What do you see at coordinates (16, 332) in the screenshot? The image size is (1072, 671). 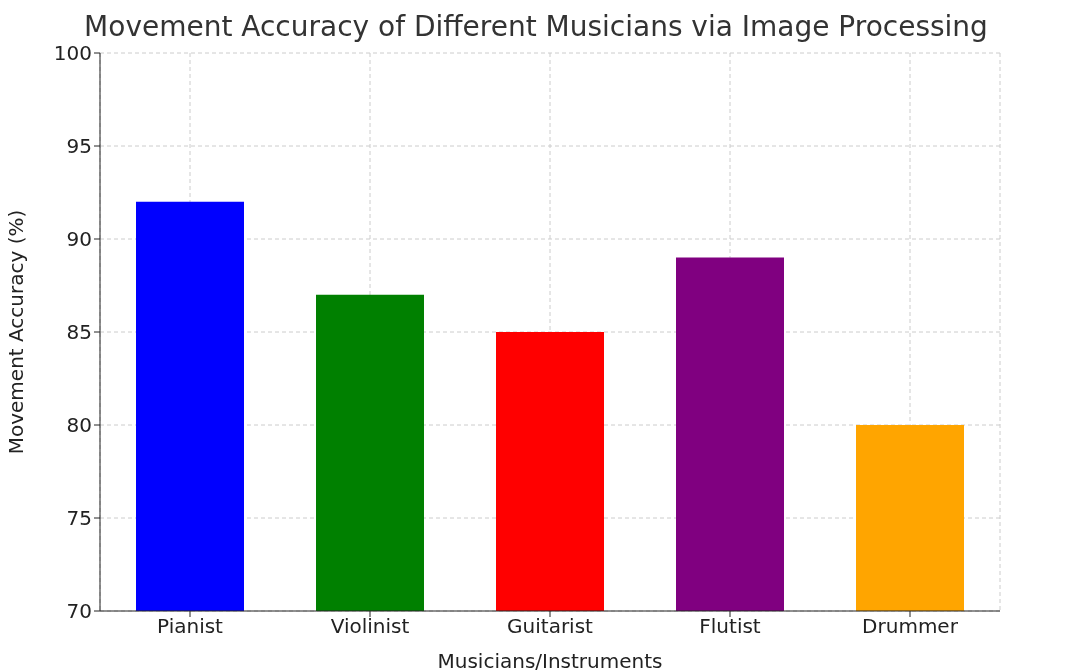 I see `y-axis-title: Movement Accuracy (%)` at bounding box center [16, 332].